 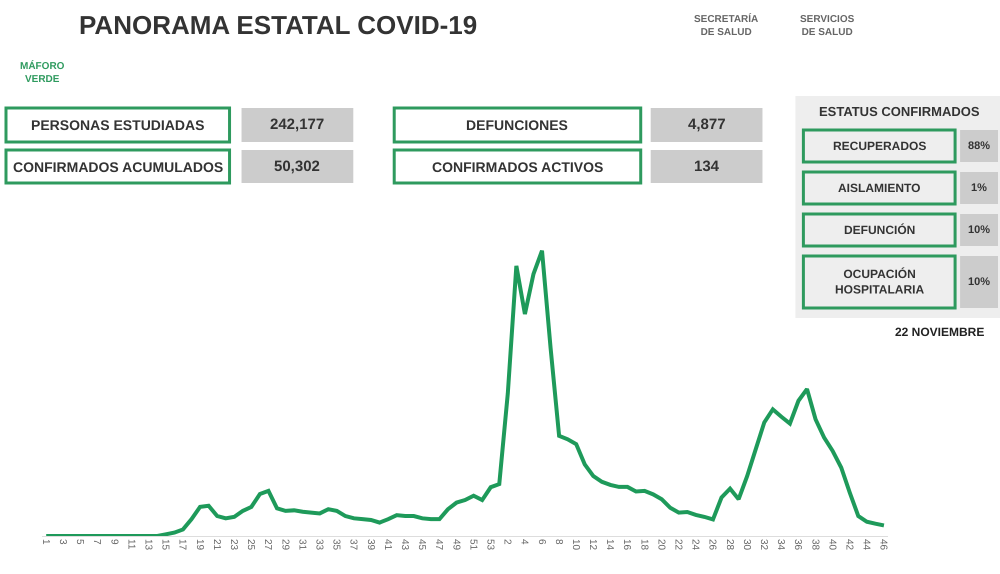 What do you see at coordinates (278, 25) in the screenshot?
I see `chart-title: PANORAMA ESTATAL COVID-19` at bounding box center [278, 25].